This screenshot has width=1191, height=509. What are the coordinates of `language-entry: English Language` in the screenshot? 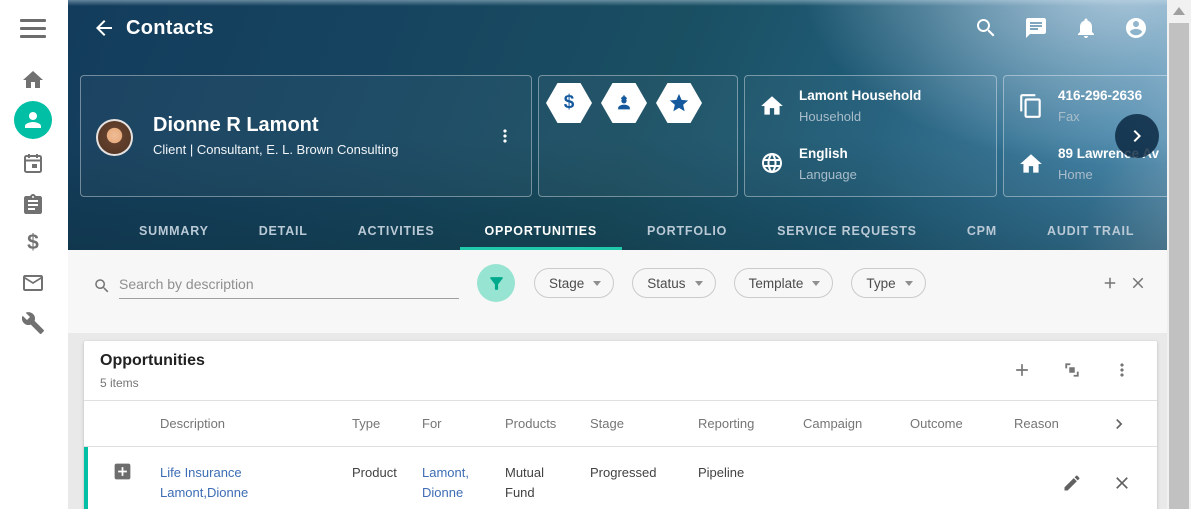 It's located at (801, 164).